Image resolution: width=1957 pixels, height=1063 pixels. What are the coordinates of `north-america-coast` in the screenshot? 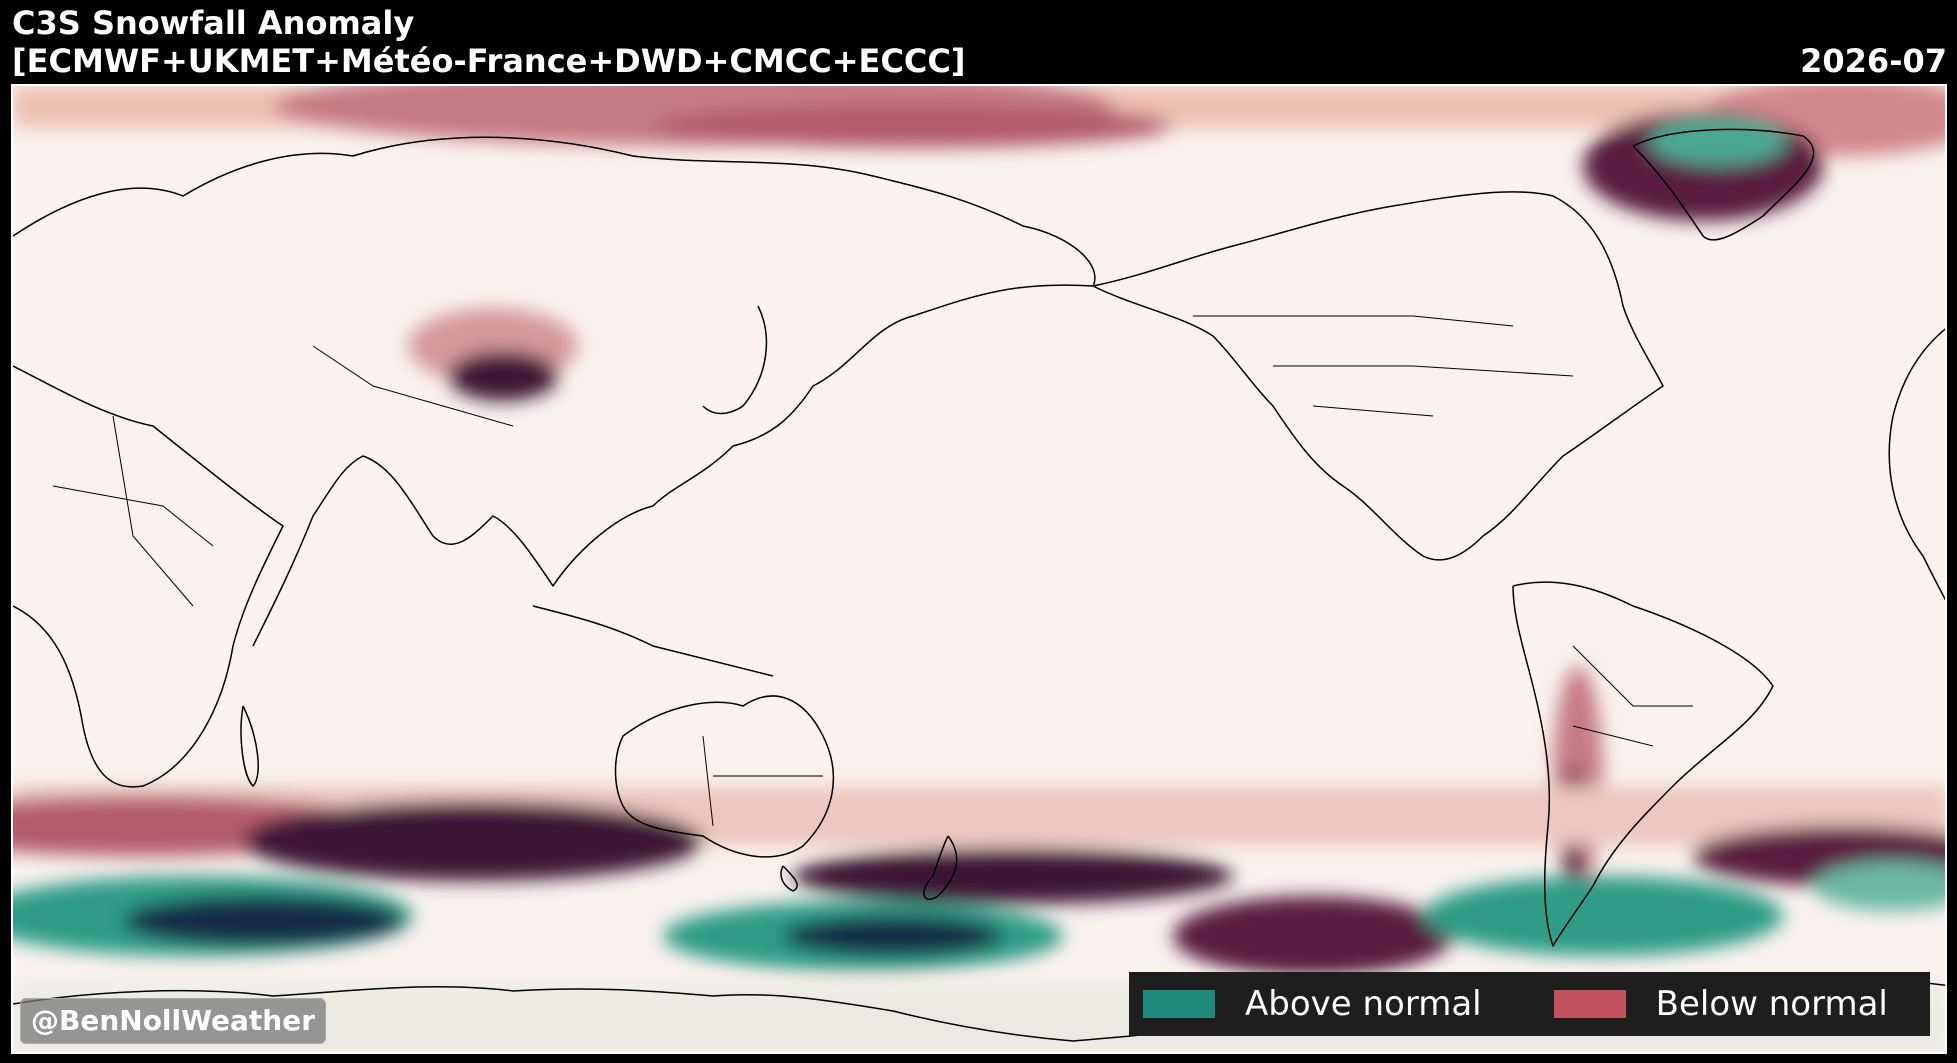 It's located at (1378, 376).